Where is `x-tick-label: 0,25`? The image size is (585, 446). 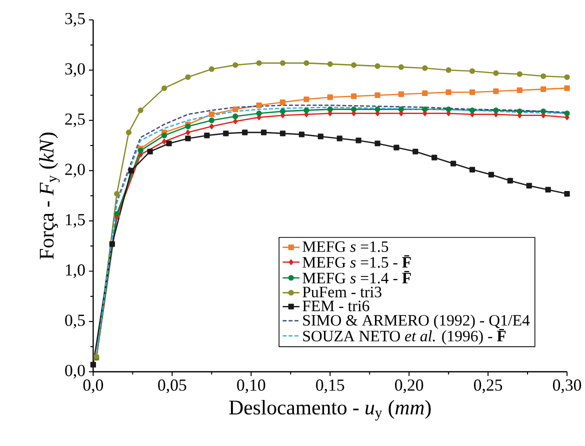 x-tick-label: 0,25 is located at coordinates (488, 386).